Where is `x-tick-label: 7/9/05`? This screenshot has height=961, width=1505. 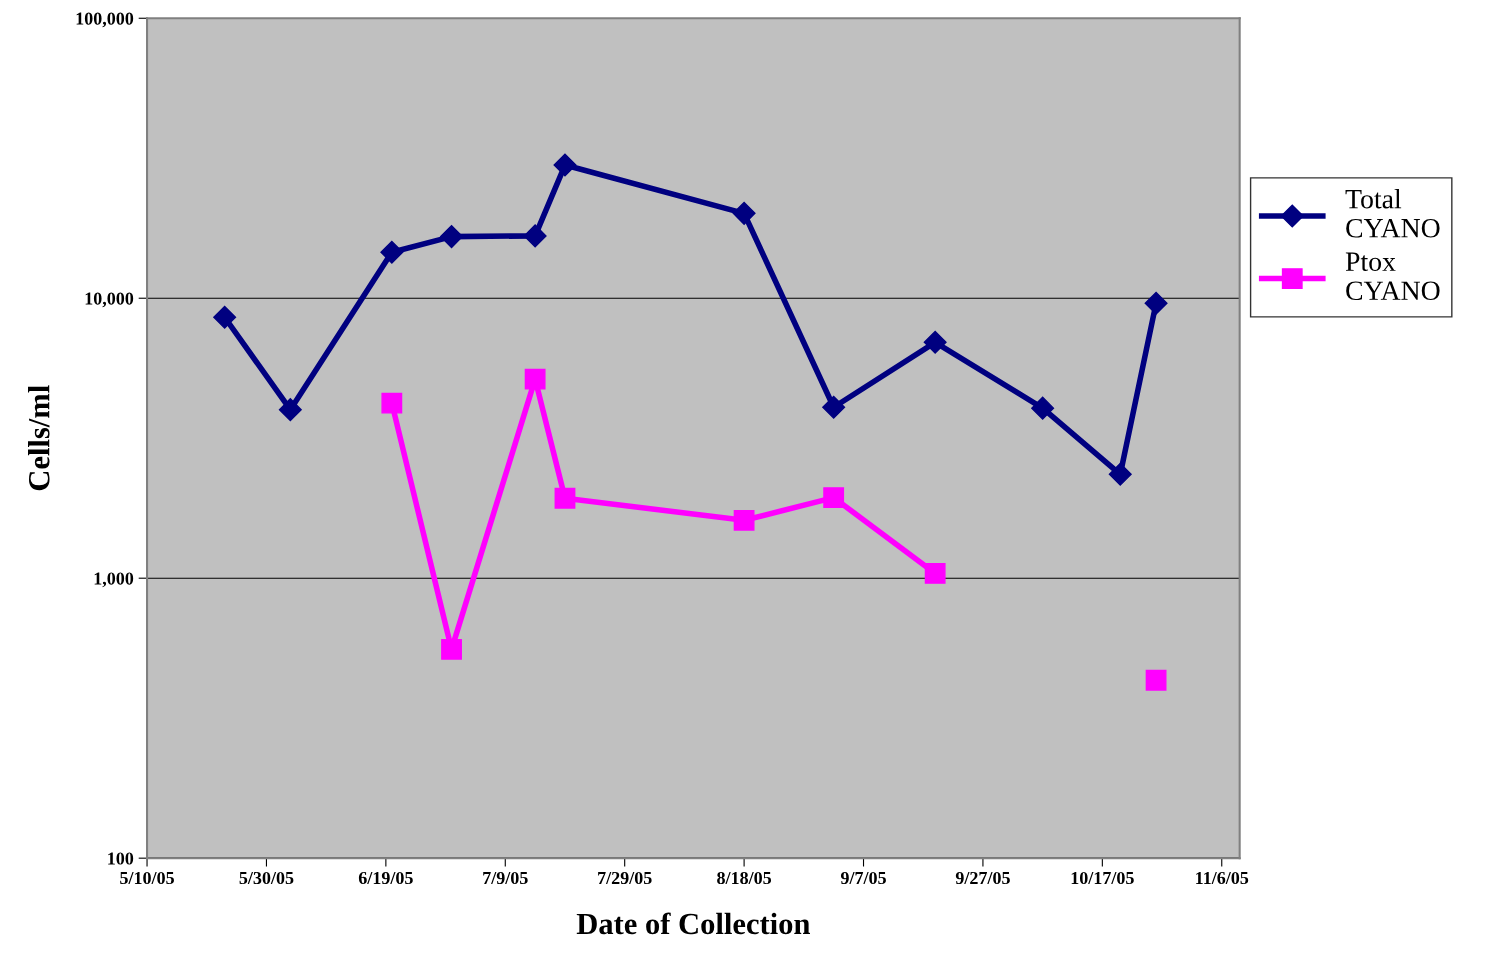
x-tick-label: 7/9/05 is located at coordinates (505, 878).